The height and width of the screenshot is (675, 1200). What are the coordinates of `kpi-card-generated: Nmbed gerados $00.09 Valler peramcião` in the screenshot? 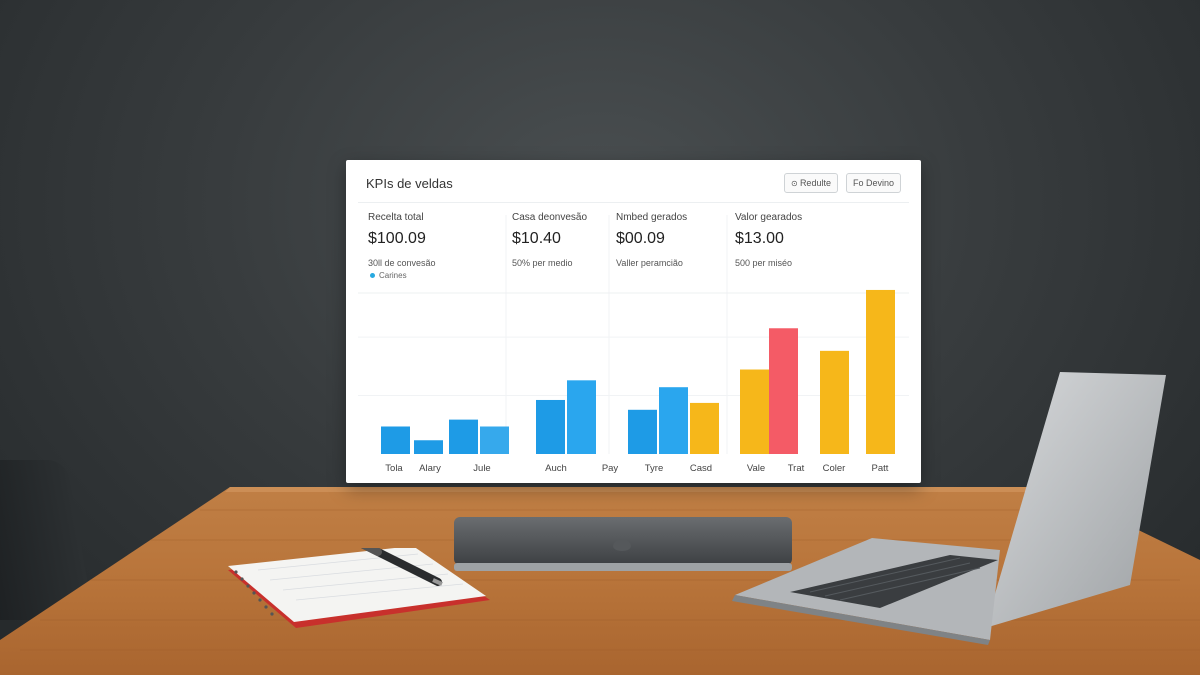 It's located at (651, 240).